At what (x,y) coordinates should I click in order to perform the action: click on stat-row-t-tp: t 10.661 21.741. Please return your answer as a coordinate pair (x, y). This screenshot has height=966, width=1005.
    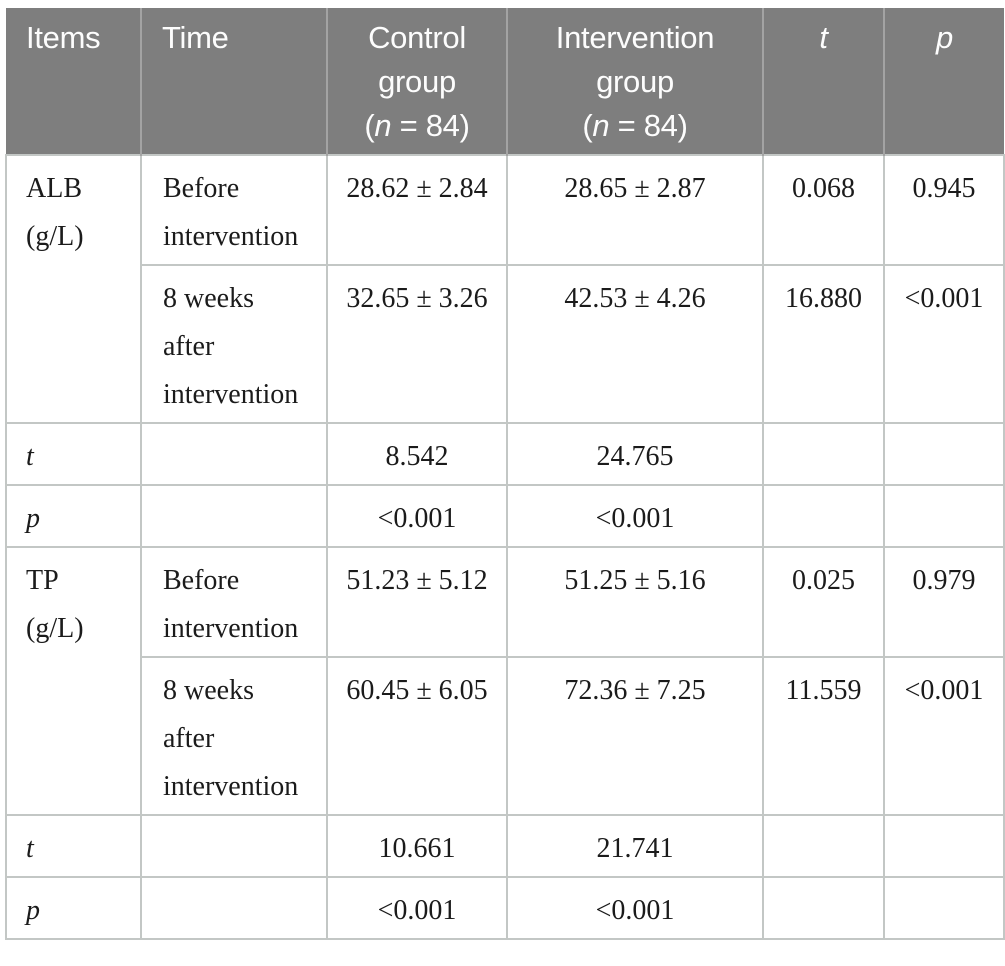
    Looking at the image, I should click on (505, 846).